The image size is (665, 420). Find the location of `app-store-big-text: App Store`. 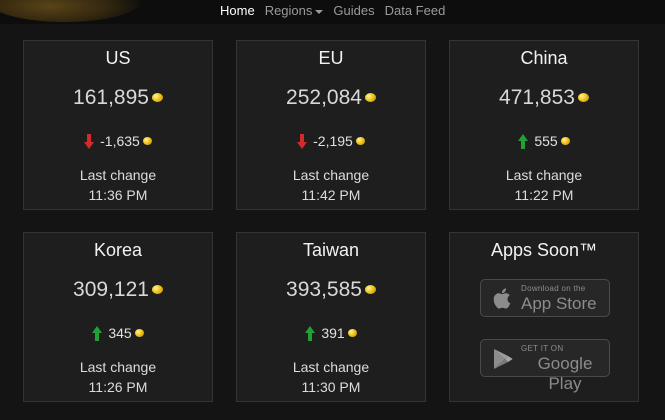

app-store-big-text: App Store is located at coordinates (559, 303).